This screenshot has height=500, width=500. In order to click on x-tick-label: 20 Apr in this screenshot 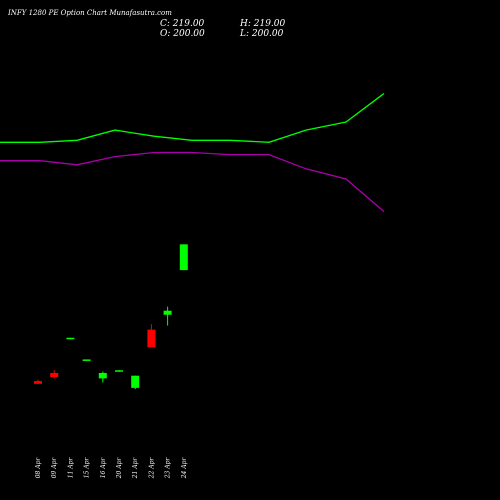, I will do `click(119, 468)`.